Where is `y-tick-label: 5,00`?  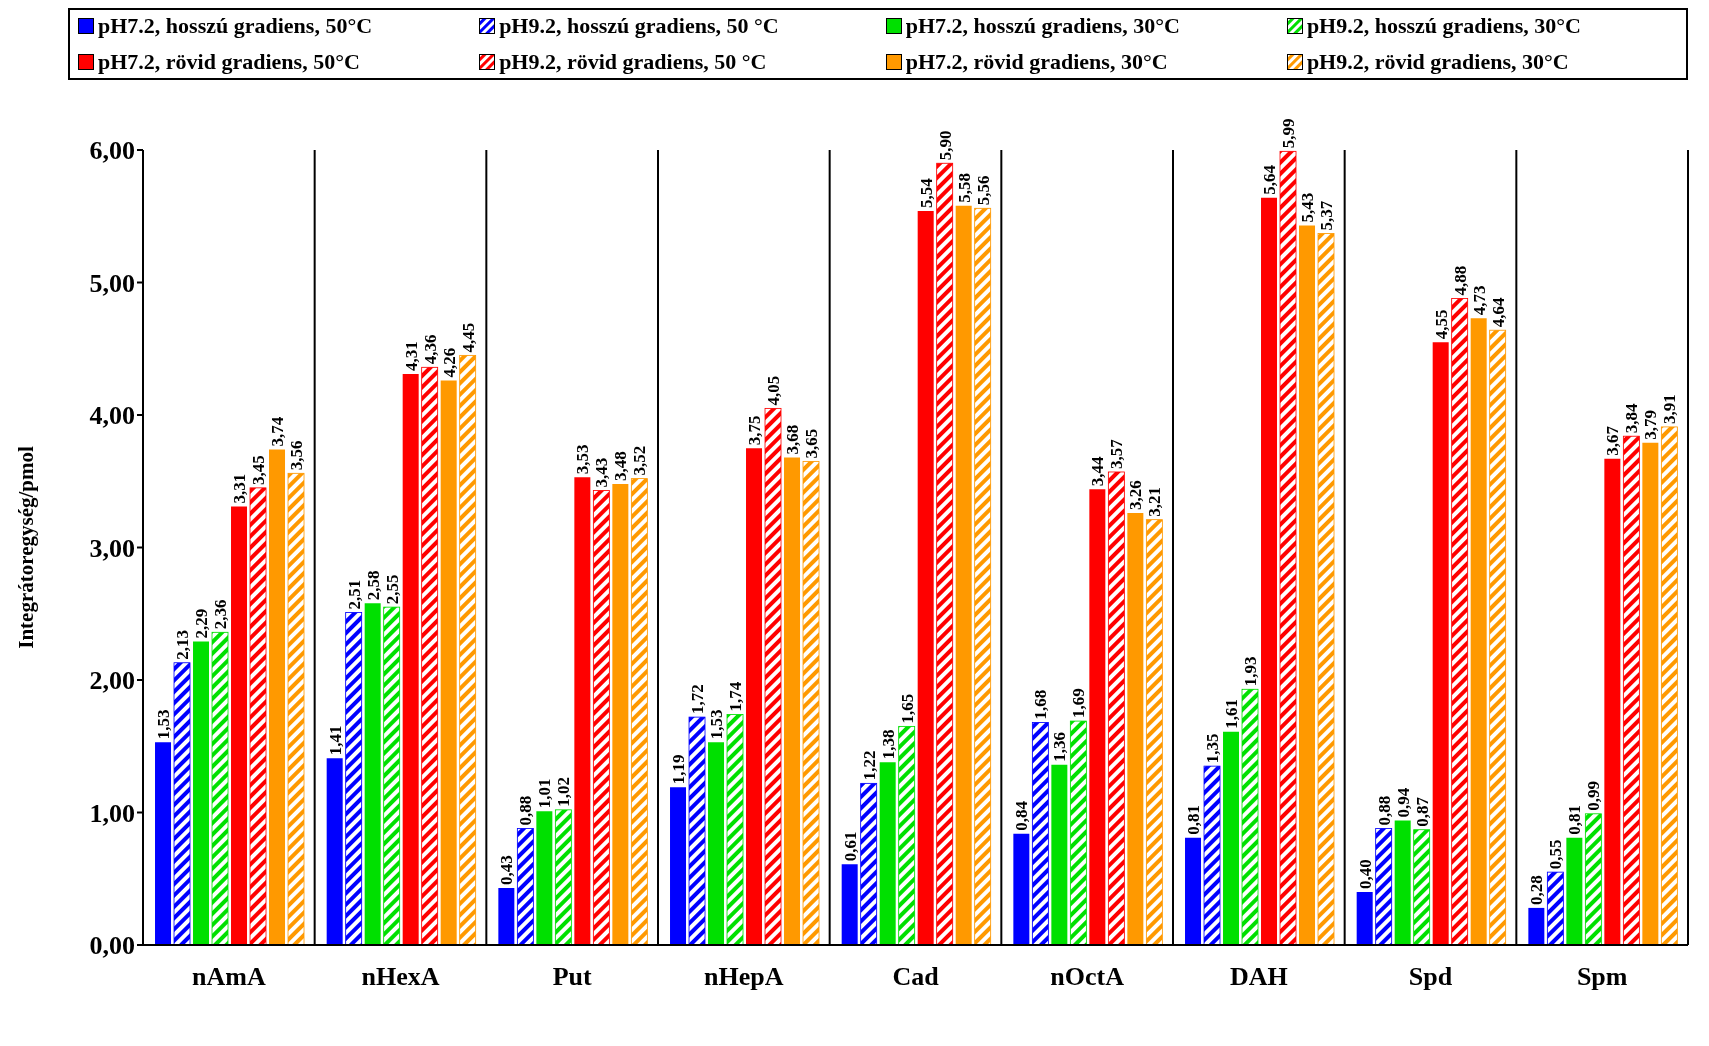 y-tick-label: 5,00 is located at coordinates (112, 283).